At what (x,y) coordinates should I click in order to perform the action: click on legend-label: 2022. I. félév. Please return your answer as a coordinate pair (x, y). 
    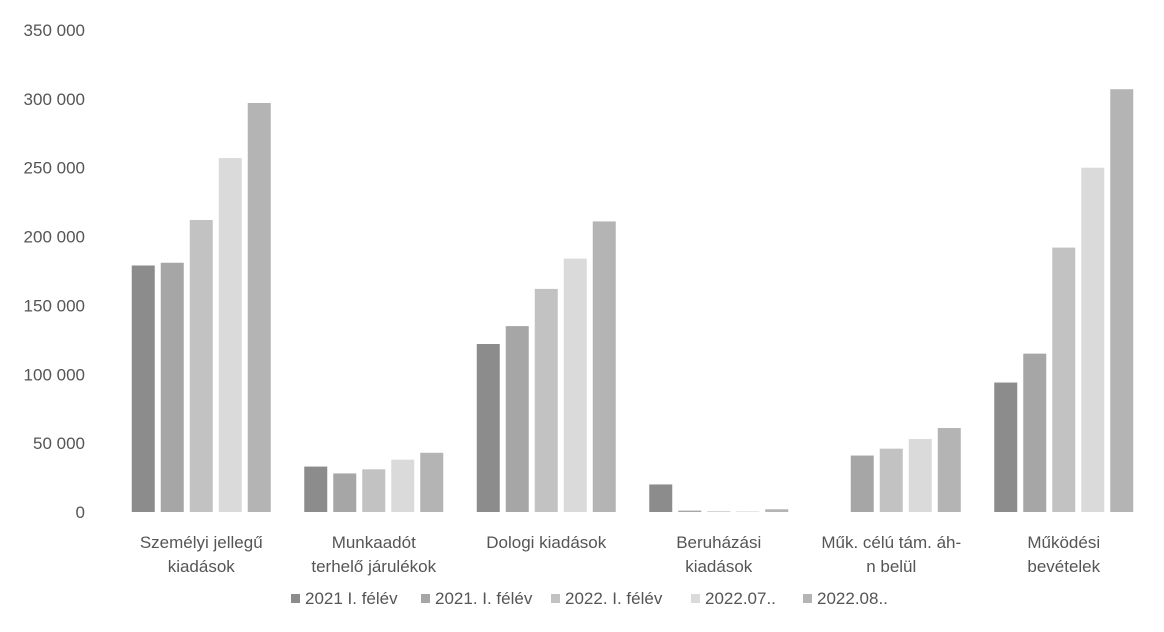
    Looking at the image, I should click on (614, 598).